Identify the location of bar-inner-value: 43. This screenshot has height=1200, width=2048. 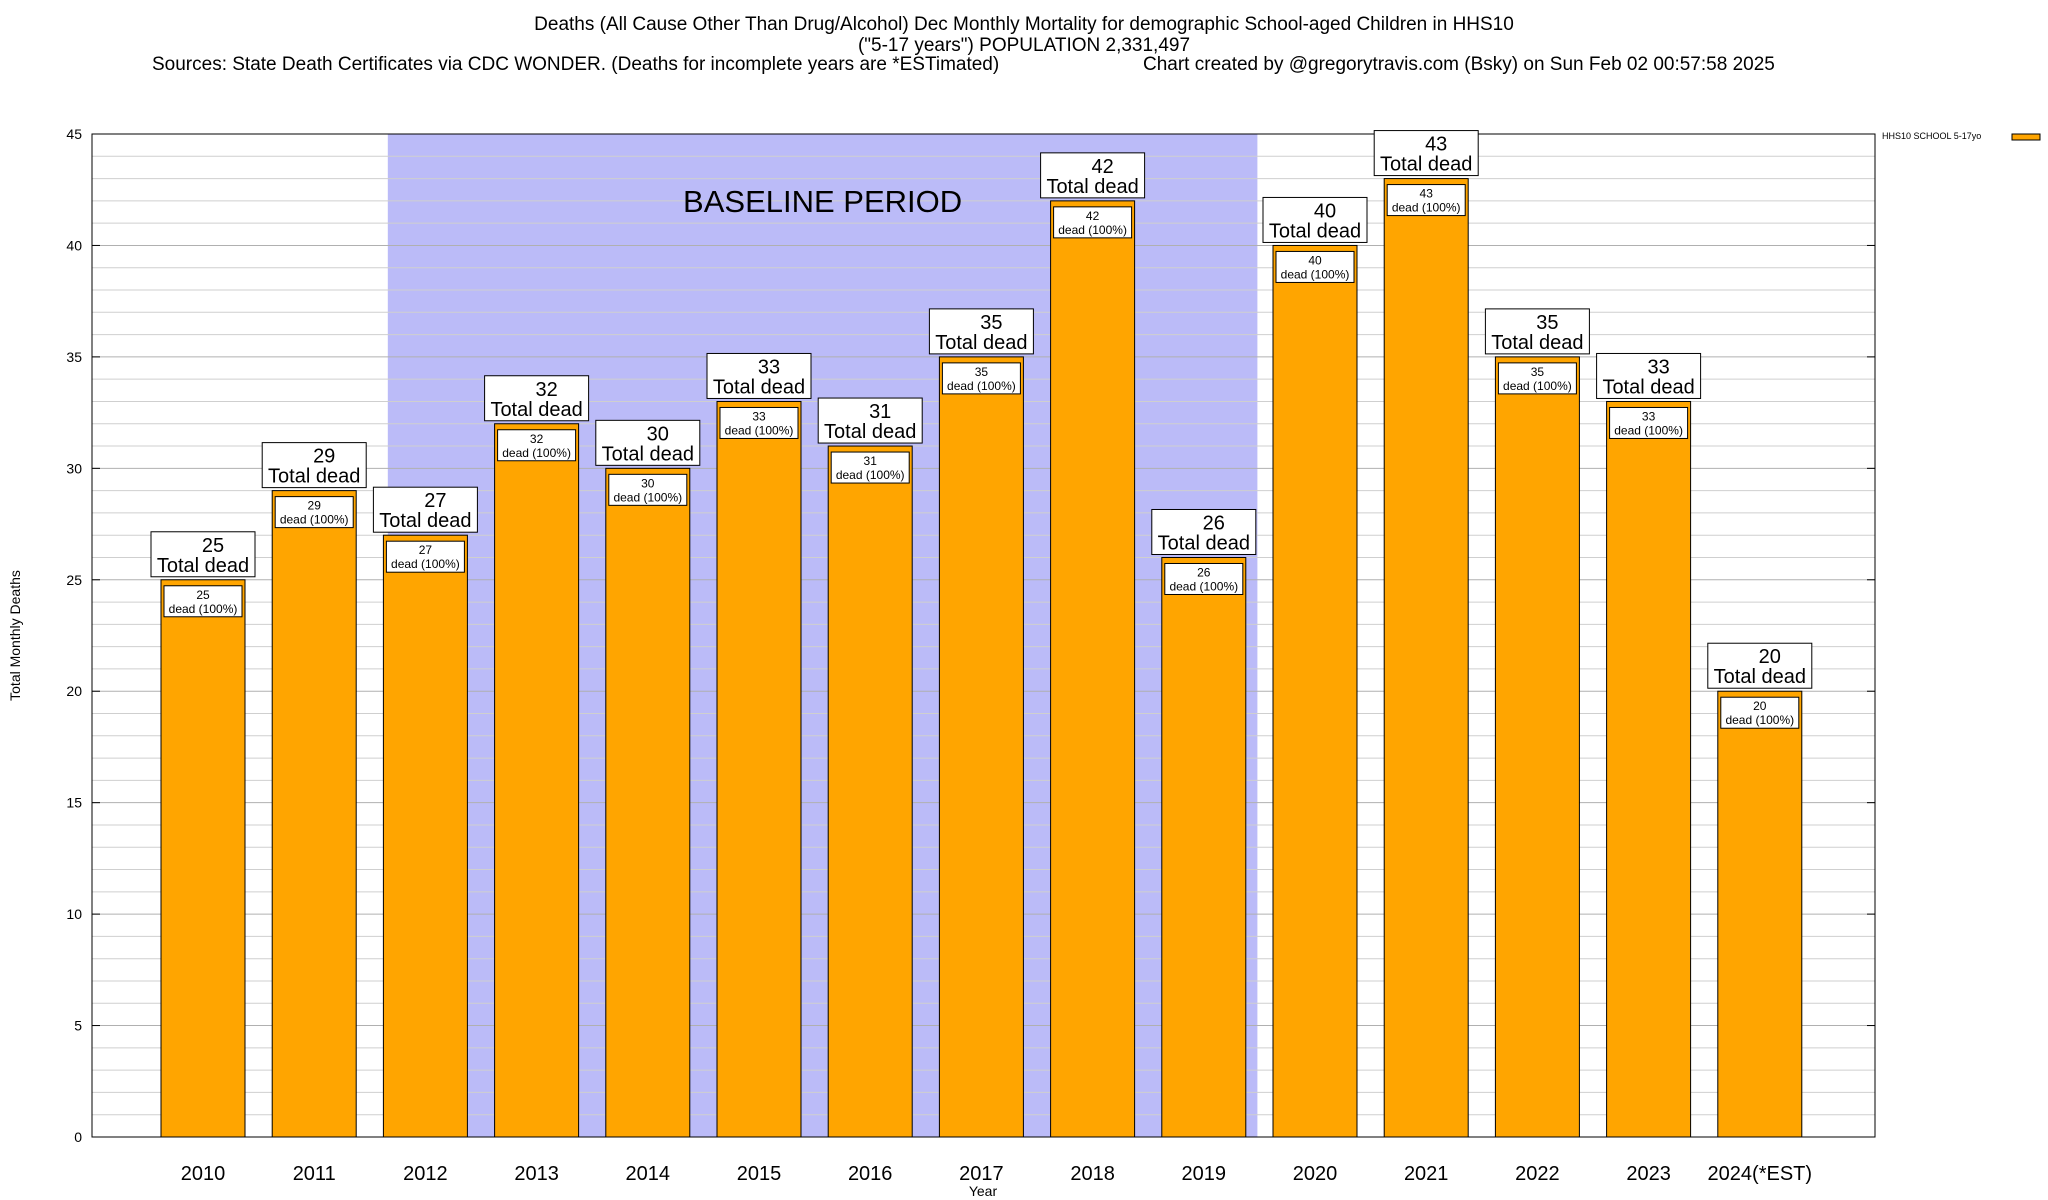
(1427, 194).